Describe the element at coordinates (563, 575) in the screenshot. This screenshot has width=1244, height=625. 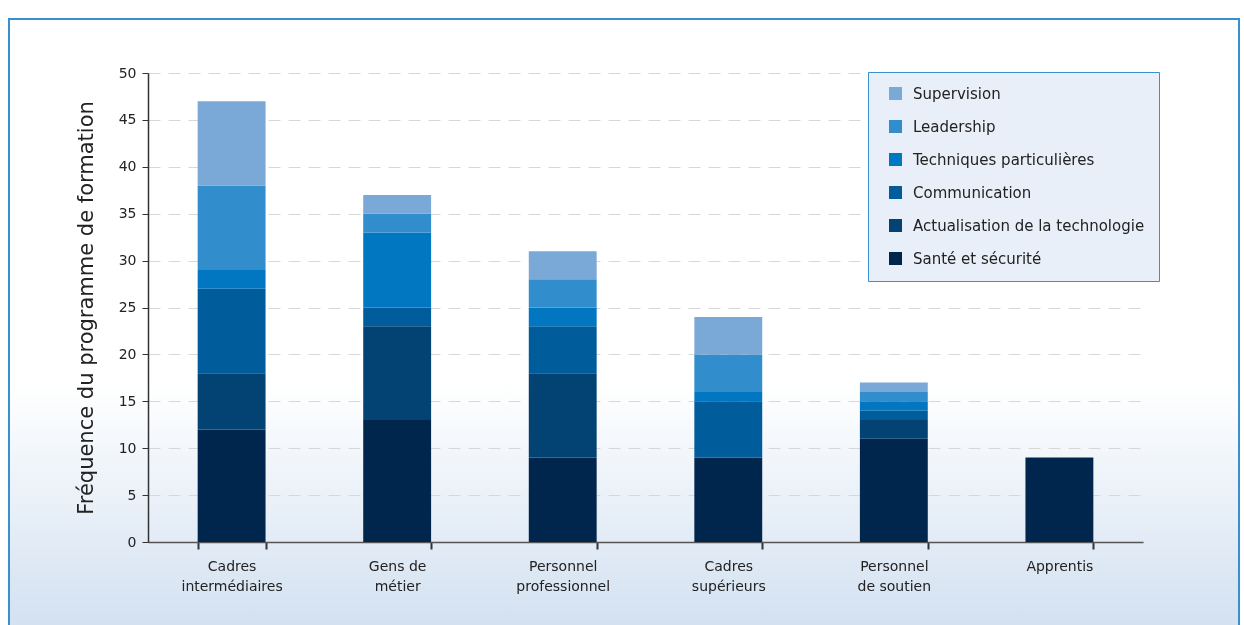
I see `x-tick-label: Personnel professionnel` at that location.